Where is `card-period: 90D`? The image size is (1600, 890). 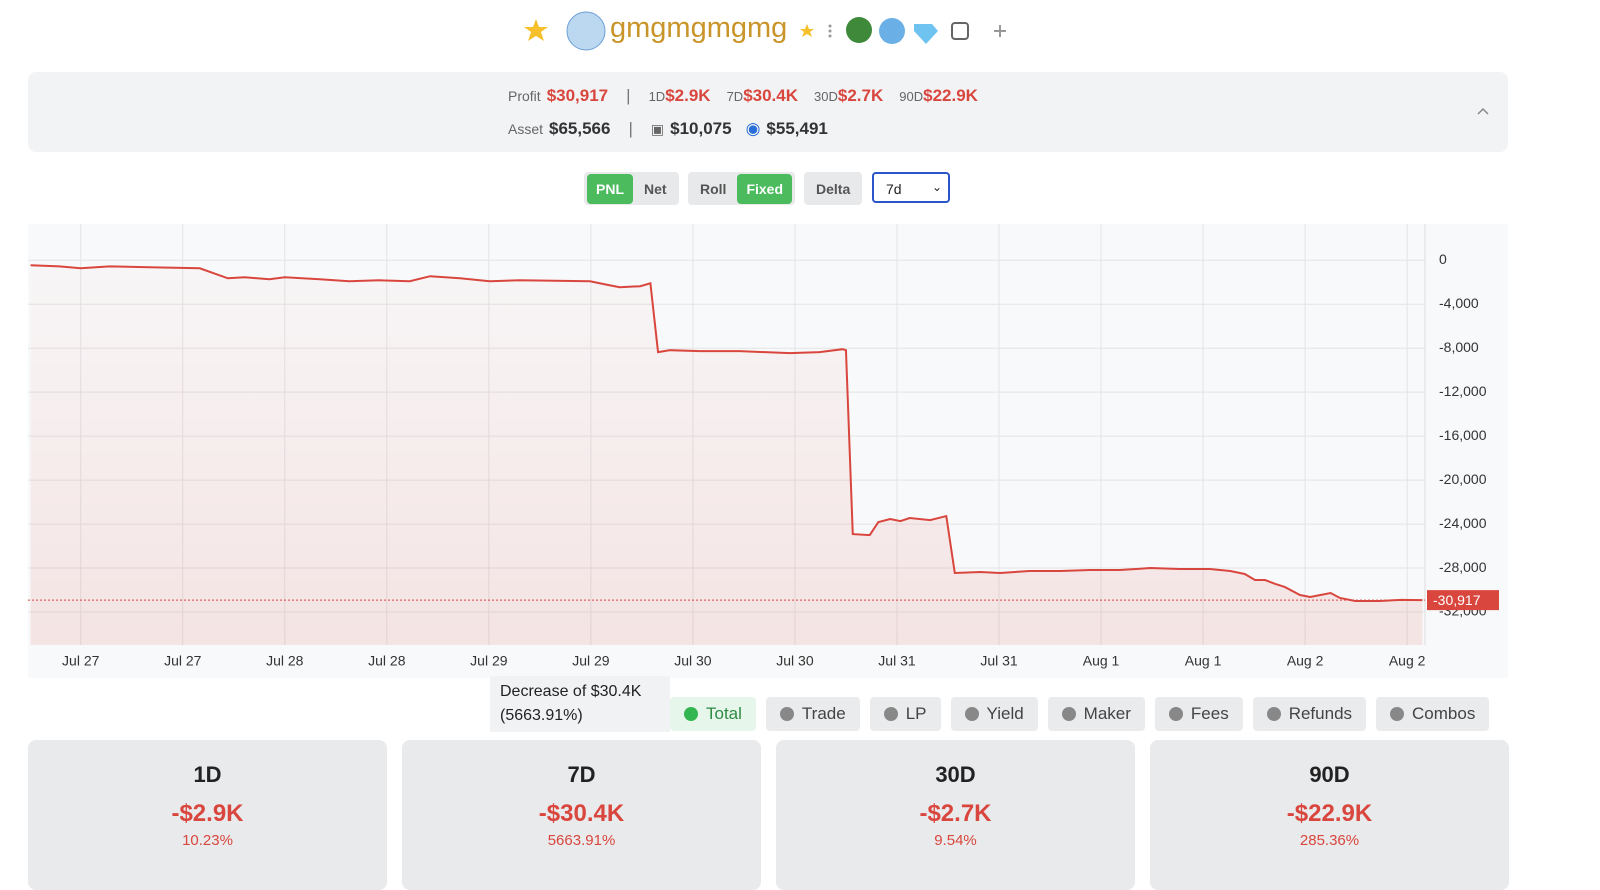 card-period: 90D is located at coordinates (1329, 774).